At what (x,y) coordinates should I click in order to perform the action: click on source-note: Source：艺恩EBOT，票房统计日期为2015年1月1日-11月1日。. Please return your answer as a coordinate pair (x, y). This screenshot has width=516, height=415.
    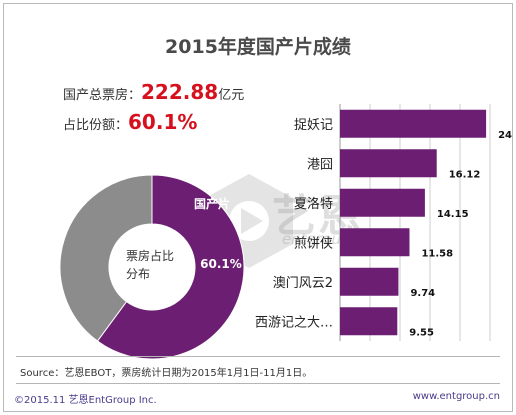
    Looking at the image, I should click on (166, 373).